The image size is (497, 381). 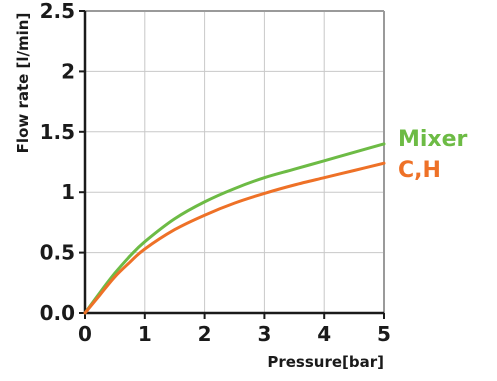 I want to click on y-tick-label-2: 1, so click(x=68, y=192).